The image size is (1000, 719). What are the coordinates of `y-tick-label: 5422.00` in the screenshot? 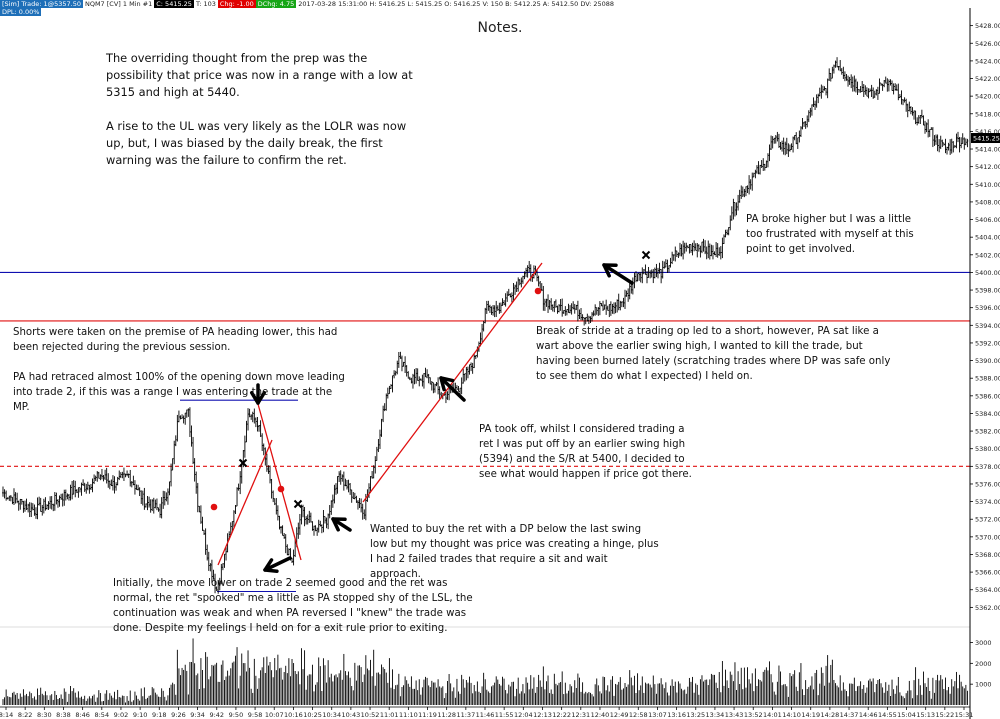 It's located at (987, 79).